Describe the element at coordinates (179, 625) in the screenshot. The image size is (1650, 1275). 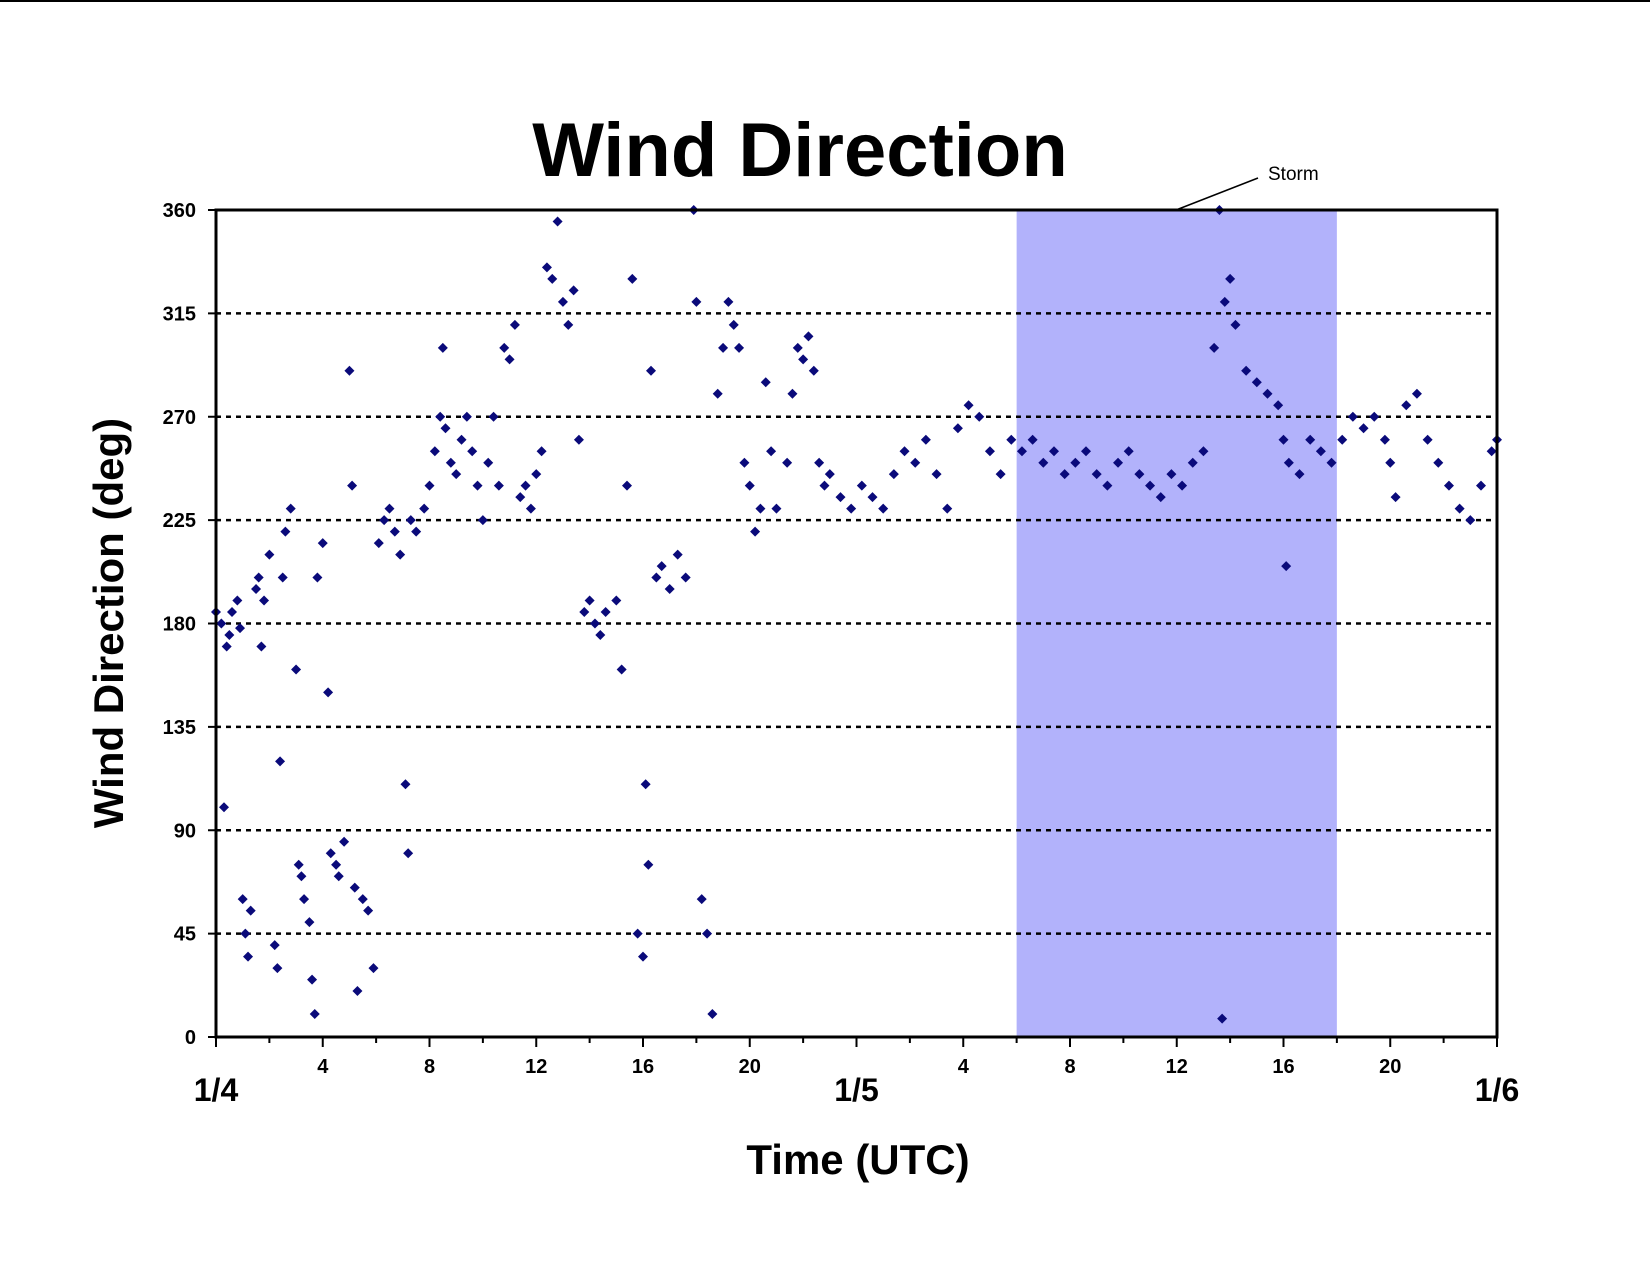
I see `y-tick-label-180: 180` at that location.